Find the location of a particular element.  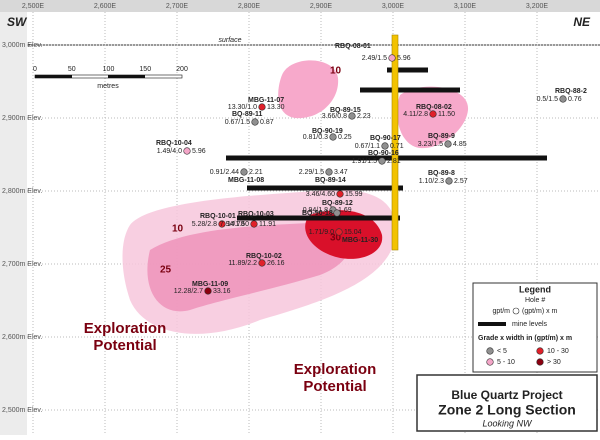

hole-grade: 3.46/4.60 is located at coordinates (320, 194).